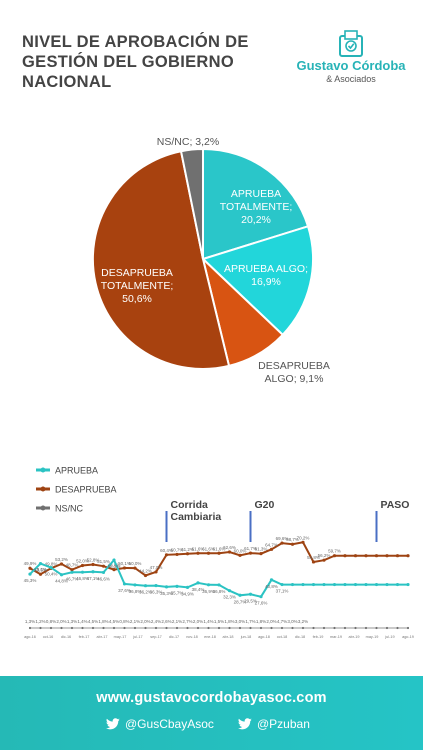 This screenshot has height=750, width=423. Describe the element at coordinates (187, 549) in the screenshot. I see `data-label: 61,2%` at that location.